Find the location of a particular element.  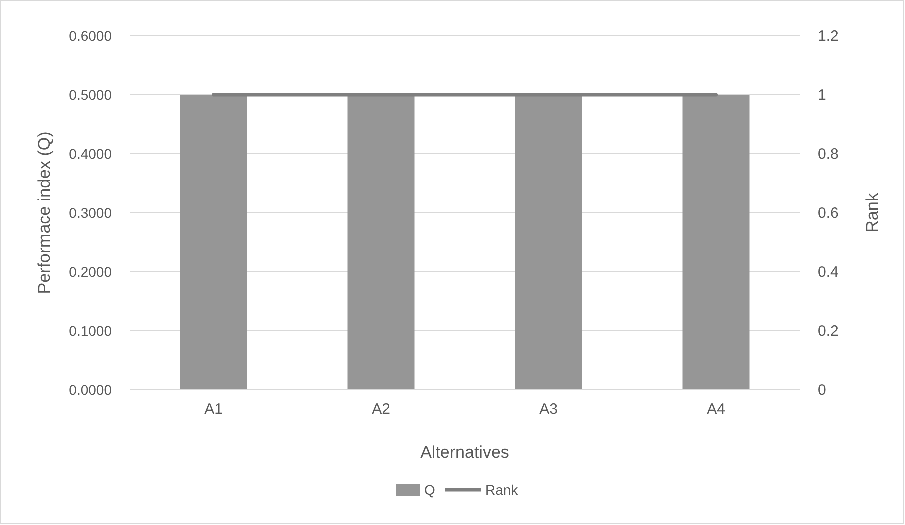

y-tick-label: 0.0000 is located at coordinates (90, 390).